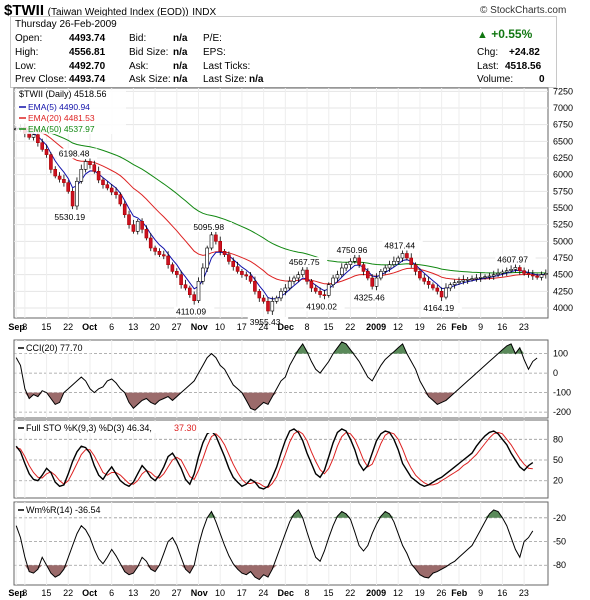 The height and width of the screenshot is (600, 590). What do you see at coordinates (180, 66) in the screenshot?
I see `ask-value: n/a` at bounding box center [180, 66].